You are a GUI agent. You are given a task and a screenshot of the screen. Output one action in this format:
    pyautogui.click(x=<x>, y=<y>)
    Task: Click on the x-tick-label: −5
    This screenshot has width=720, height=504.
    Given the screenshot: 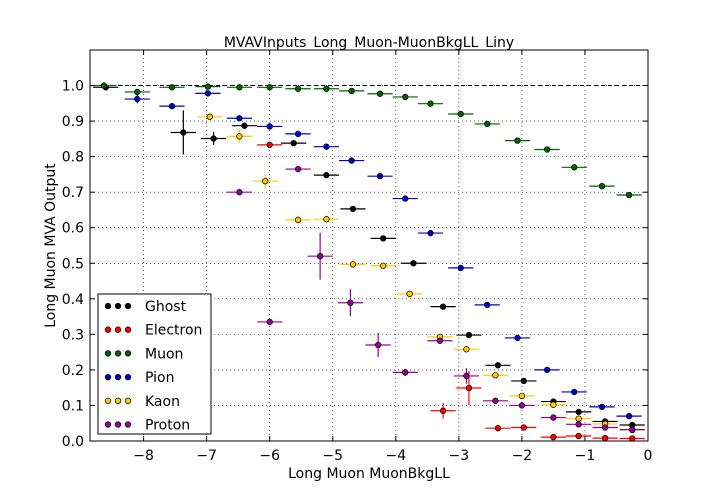 What is the action you would take?
    pyautogui.click(x=332, y=456)
    